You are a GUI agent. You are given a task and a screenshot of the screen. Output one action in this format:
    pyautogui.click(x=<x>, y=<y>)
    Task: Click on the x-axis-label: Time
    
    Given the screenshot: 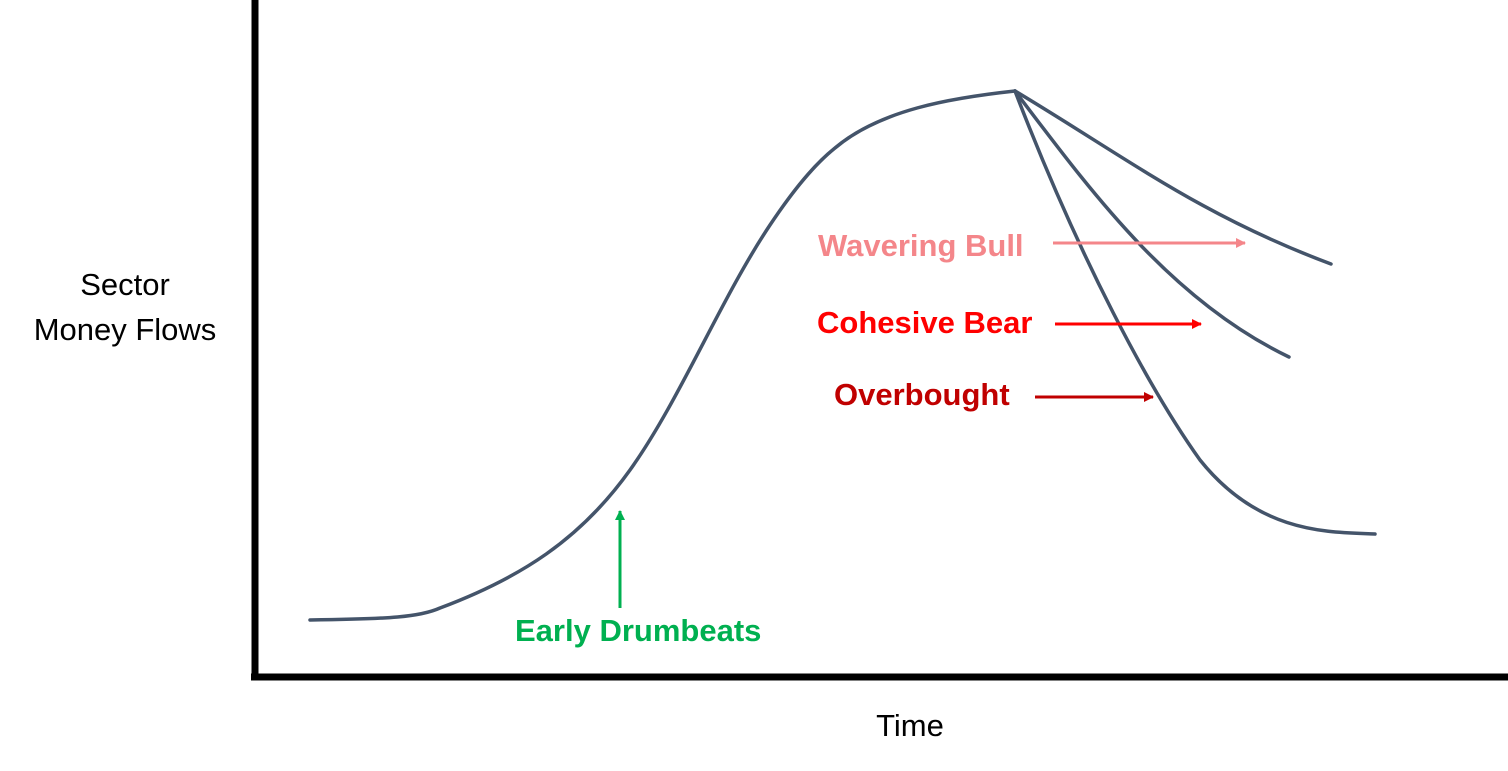 What is the action you would take?
    pyautogui.click(x=910, y=725)
    